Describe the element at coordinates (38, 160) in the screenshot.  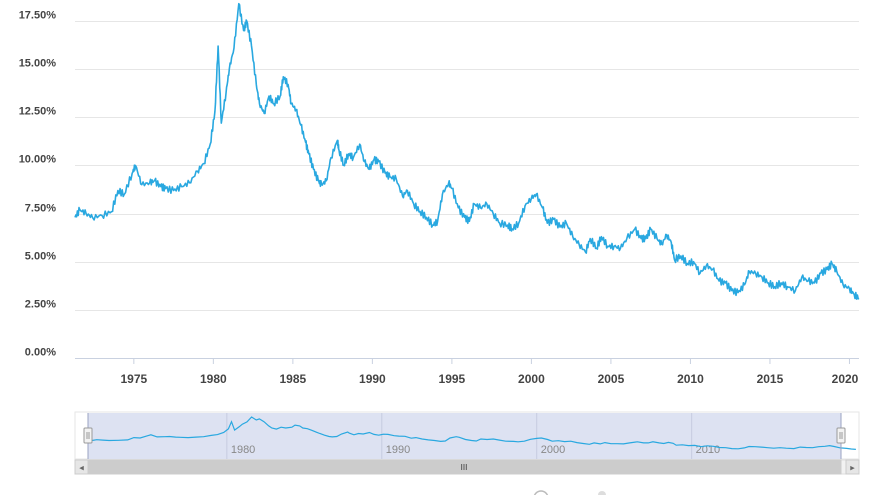
I see `y-tick-label: 10.00%` at that location.